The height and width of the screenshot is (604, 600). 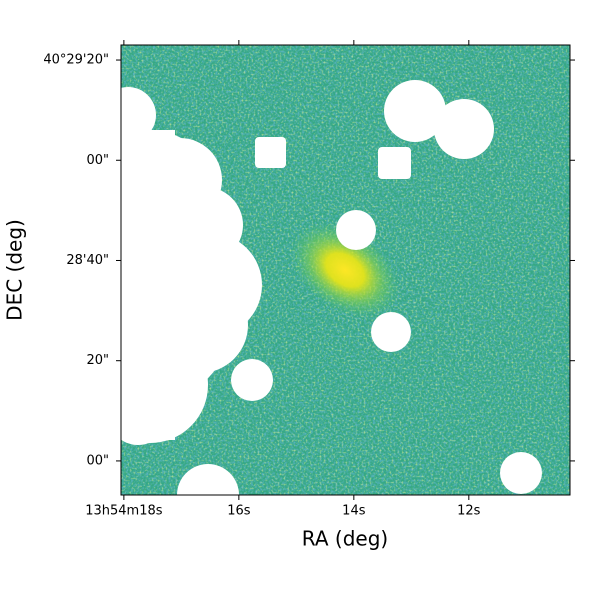 I want to click on x-tick-label: 12s, so click(x=469, y=511).